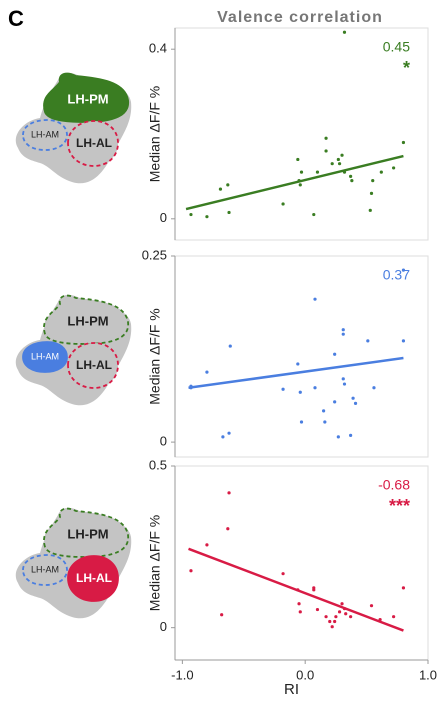 This screenshot has height=709, width=438. I want to click on annotation: -0.68, so click(394, 485).